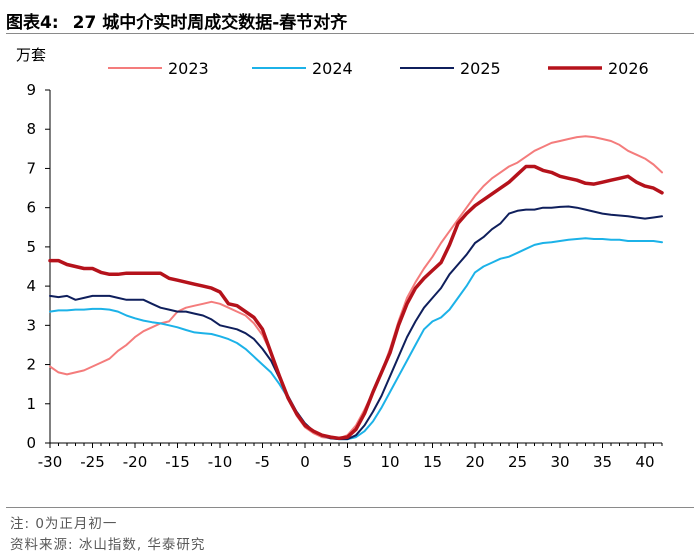 The width and height of the screenshot is (700, 560). Describe the element at coordinates (64, 524) in the screenshot. I see `footnote: 注: 0为正月初一` at that location.